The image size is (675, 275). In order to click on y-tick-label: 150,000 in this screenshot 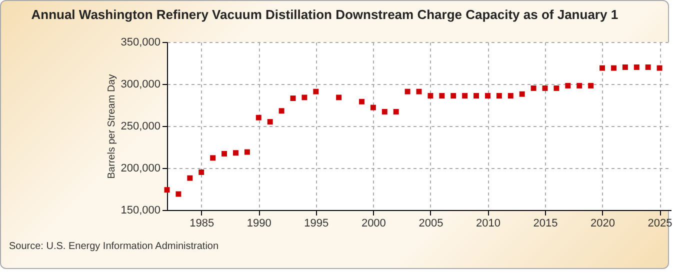, I will do `click(140, 210)`.